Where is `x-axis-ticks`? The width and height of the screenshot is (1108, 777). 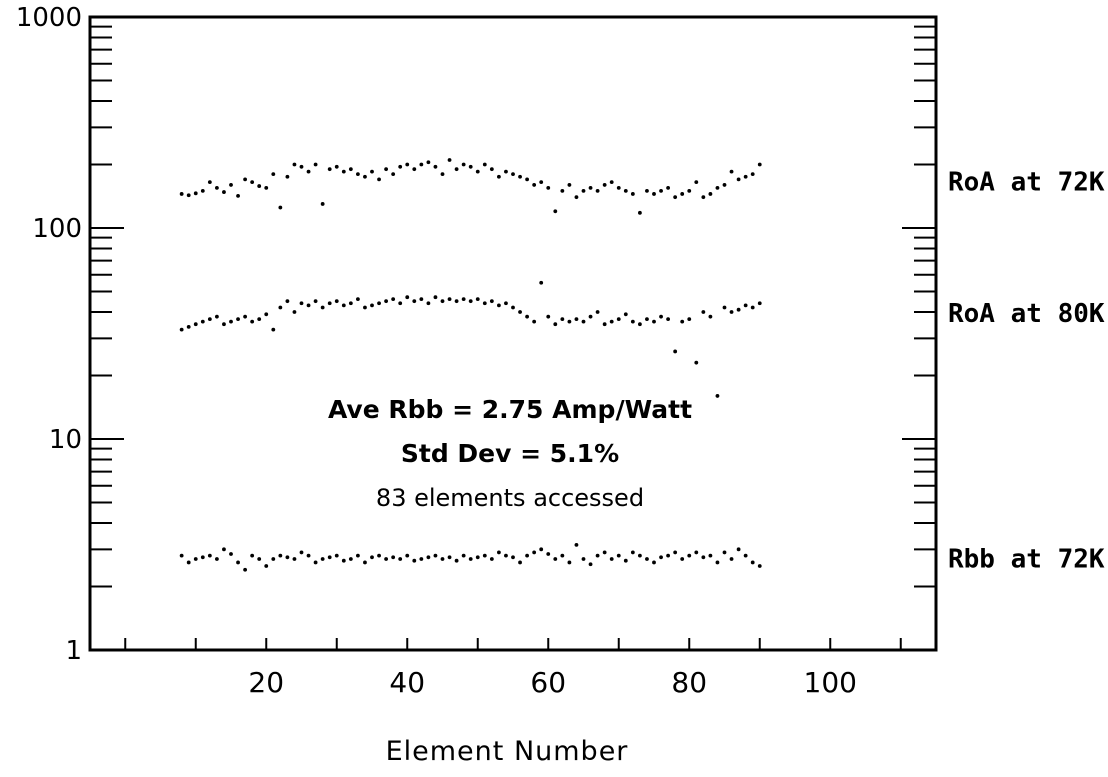
x-axis-ticks is located at coordinates (513, 644).